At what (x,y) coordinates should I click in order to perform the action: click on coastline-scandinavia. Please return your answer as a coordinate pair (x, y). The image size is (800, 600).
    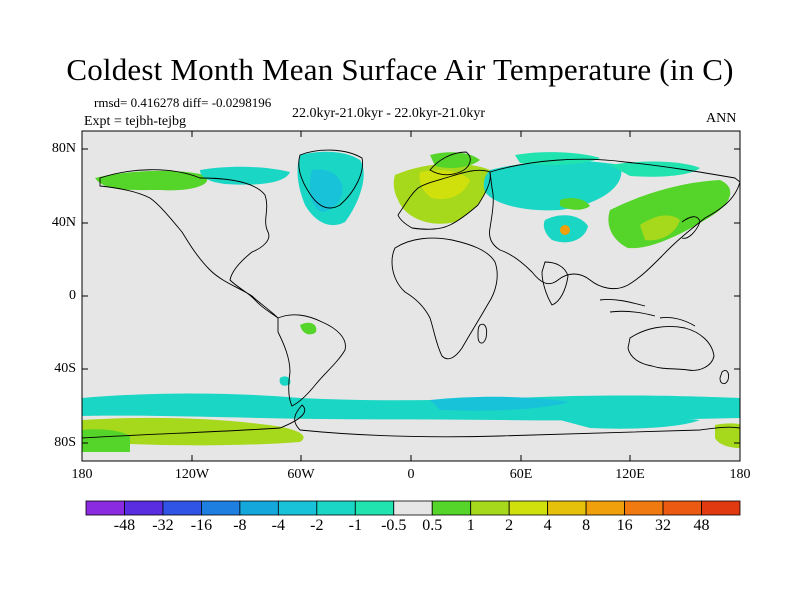
    Looking at the image, I should click on (450, 163).